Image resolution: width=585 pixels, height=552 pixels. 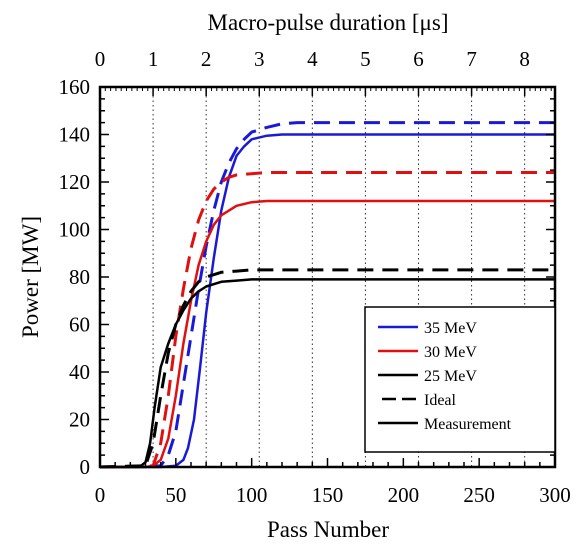 What do you see at coordinates (328, 22) in the screenshot?
I see `top-axis-title: Macro-pulse duration [μs]` at bounding box center [328, 22].